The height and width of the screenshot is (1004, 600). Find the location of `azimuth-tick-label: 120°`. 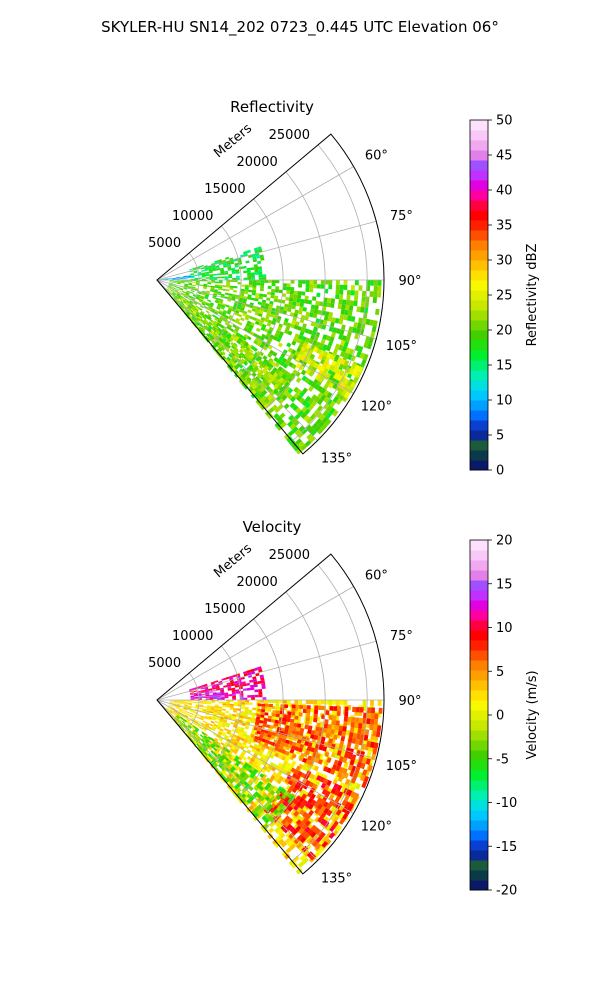

azimuth-tick-label: 120° is located at coordinates (376, 827).